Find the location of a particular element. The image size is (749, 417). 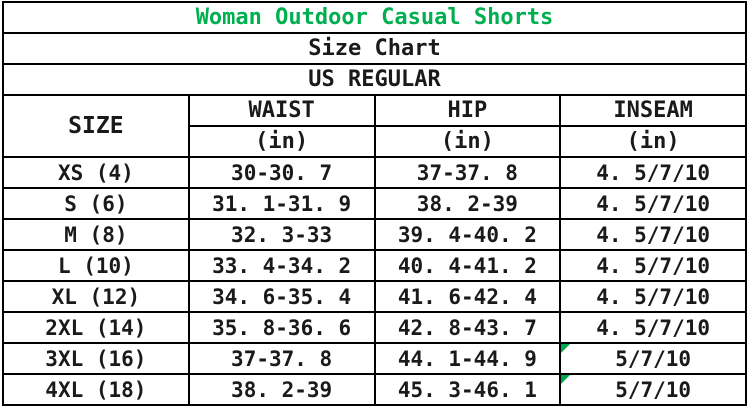

table-row: 4XL (18) 38. 2-39 45. 3-46. 1 5/7/10 is located at coordinates (374, 389).